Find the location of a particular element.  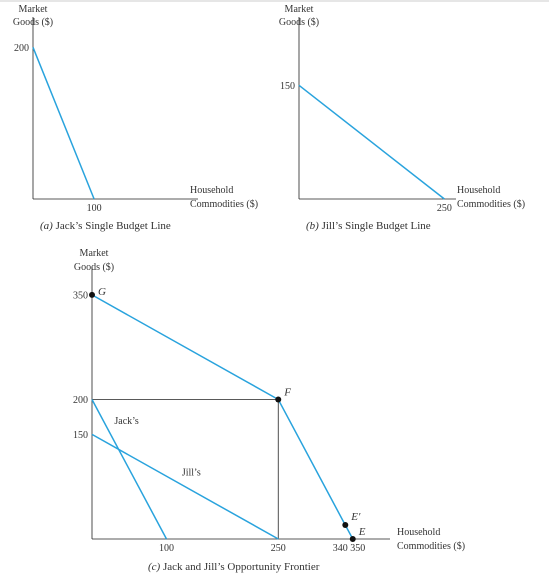

panel-c-y-tick-0: 350 is located at coordinates (80, 295).